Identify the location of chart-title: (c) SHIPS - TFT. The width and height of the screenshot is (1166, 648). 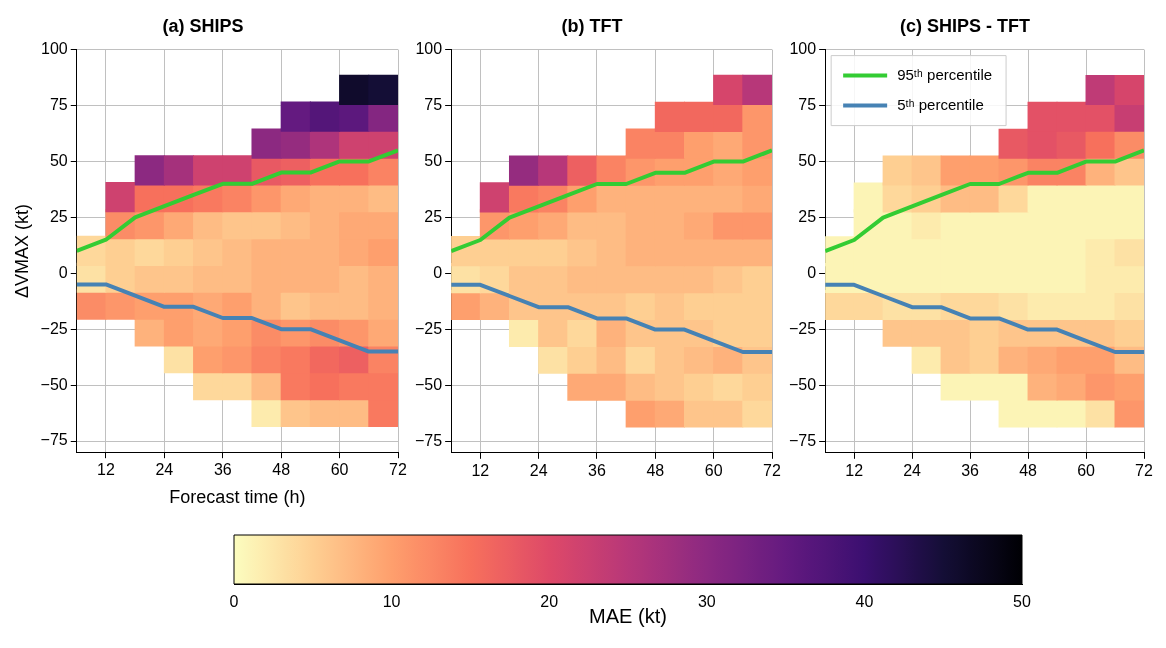
(965, 25).